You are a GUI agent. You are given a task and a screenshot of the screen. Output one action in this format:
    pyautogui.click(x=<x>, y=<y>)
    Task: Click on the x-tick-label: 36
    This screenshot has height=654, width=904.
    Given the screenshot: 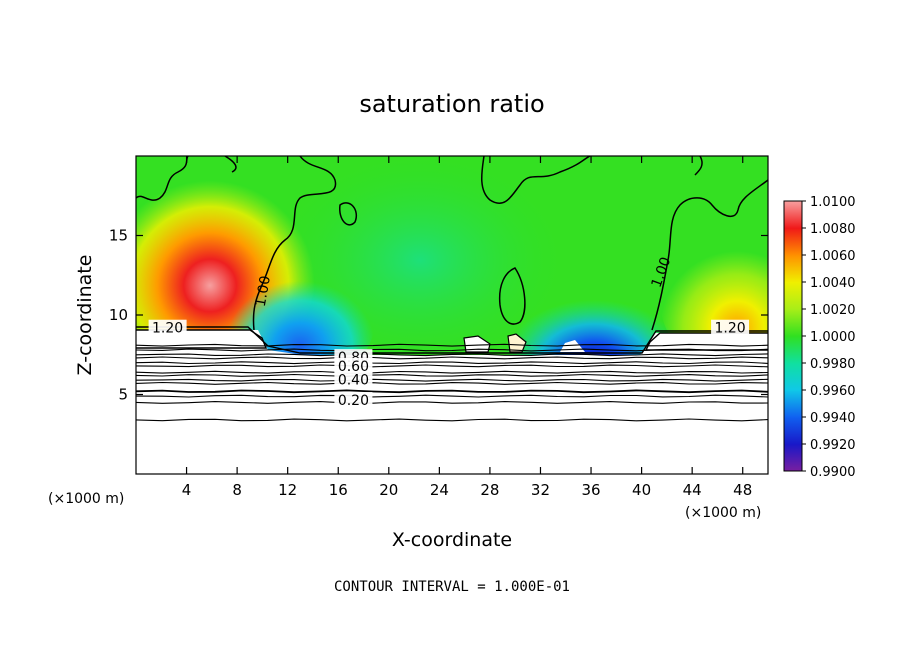 What is the action you would take?
    pyautogui.click(x=590, y=490)
    